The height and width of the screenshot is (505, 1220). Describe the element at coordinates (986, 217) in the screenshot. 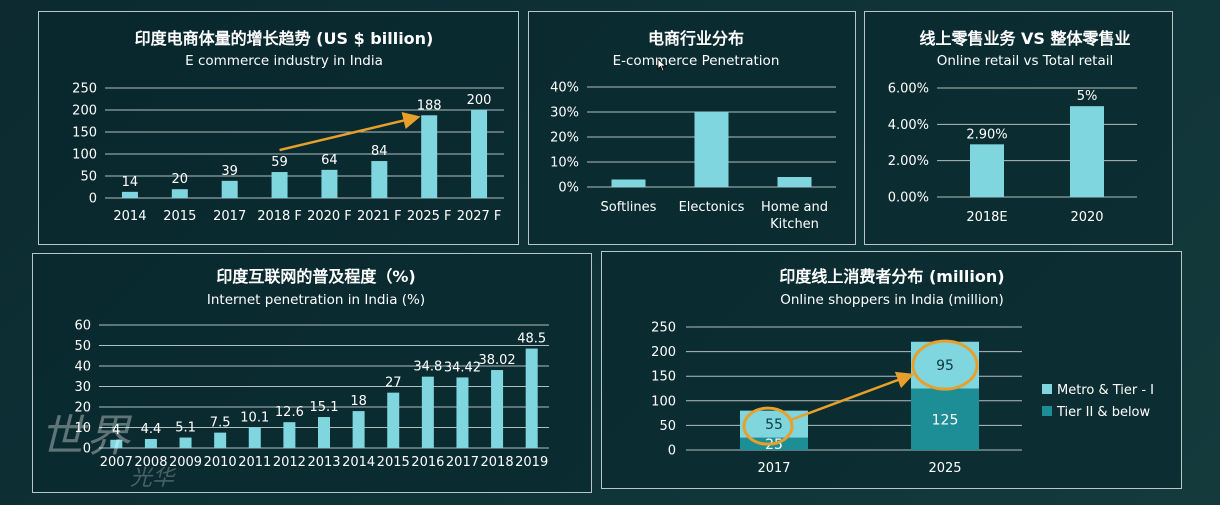

I see `x-tick-label: 2018E` at that location.